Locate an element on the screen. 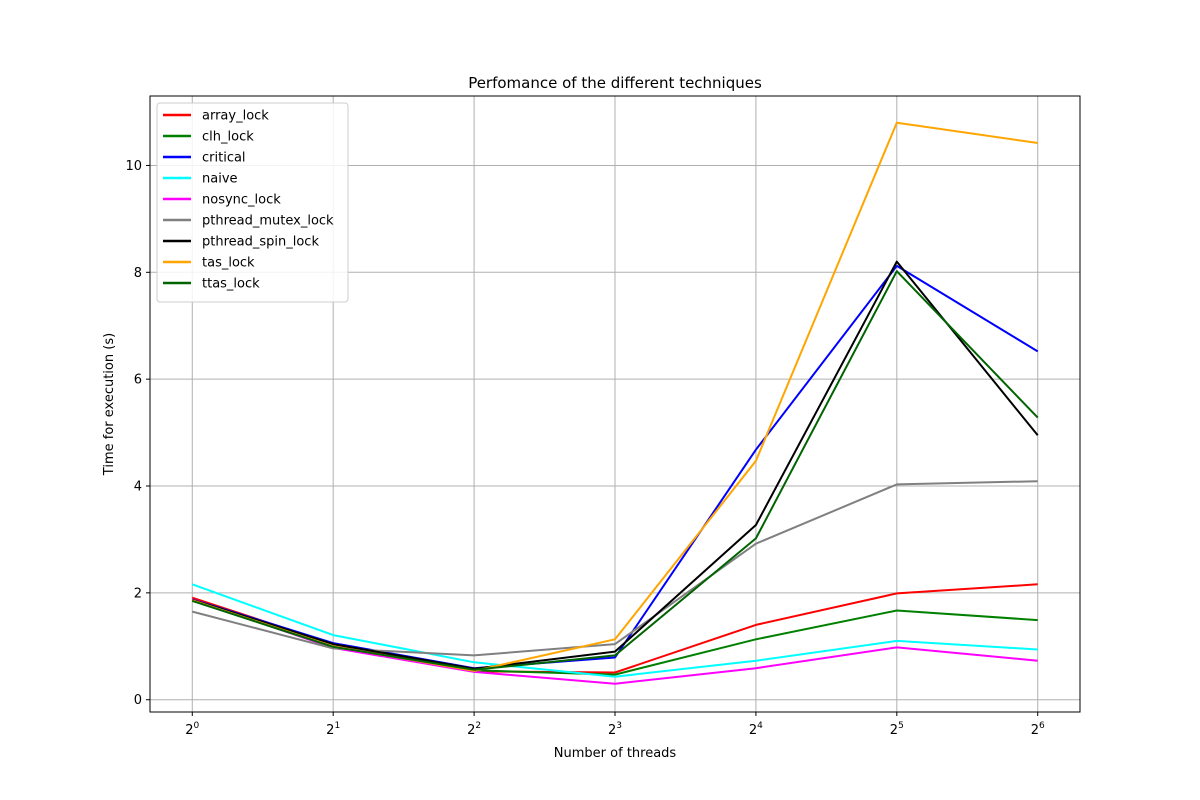 The height and width of the screenshot is (800, 1200). y-tick-label: 4 is located at coordinates (138, 487).